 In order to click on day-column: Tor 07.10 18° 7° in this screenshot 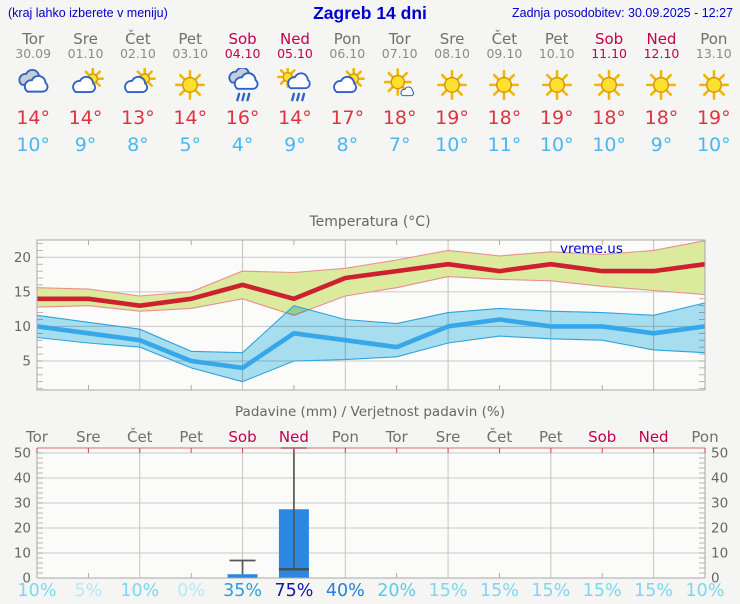, I will do `click(400, 95)`.